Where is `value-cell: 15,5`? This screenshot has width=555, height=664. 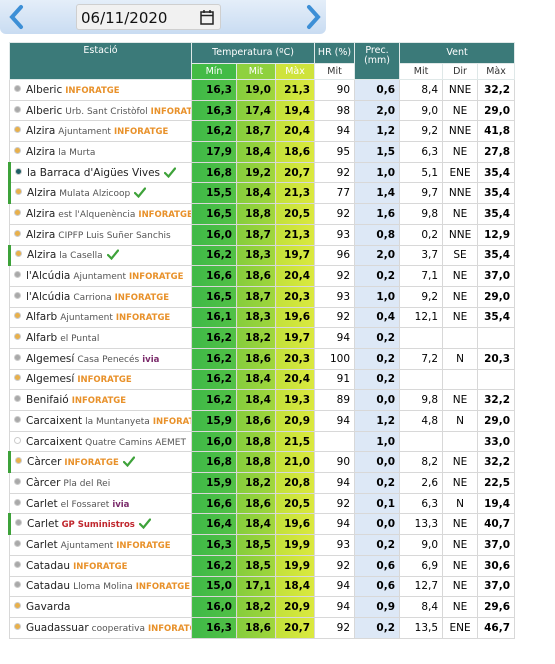
value-cell: 15,5 is located at coordinates (214, 193).